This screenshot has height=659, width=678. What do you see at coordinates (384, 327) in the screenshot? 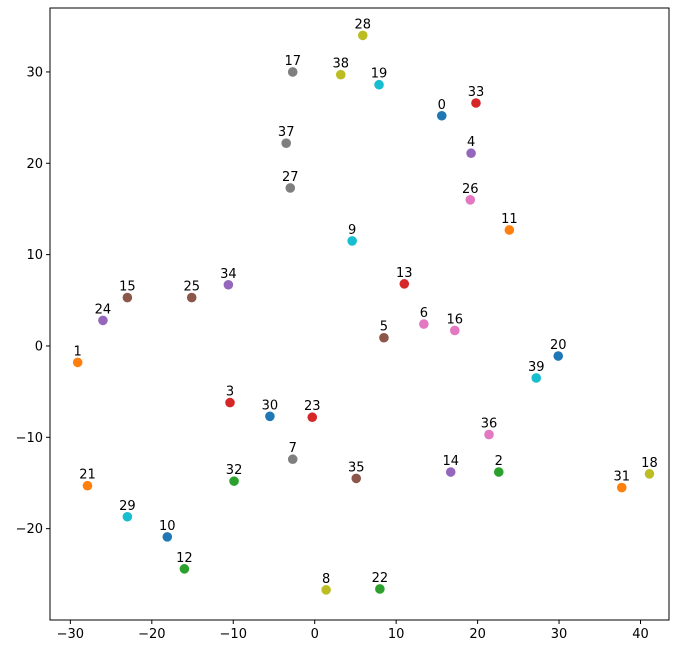
I see `point-label-5: 5` at bounding box center [384, 327].